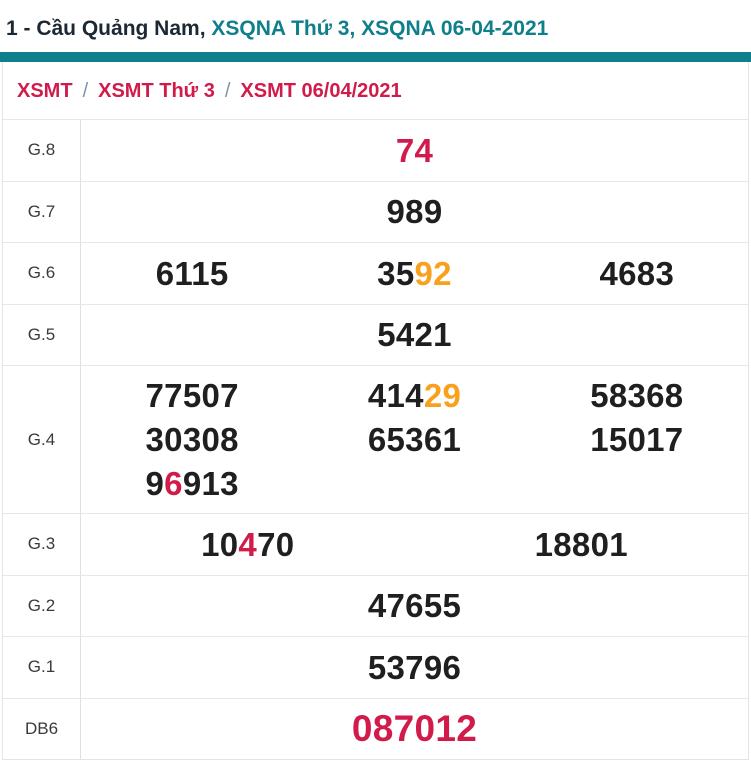 Image resolution: width=751 pixels, height=772 pixels. What do you see at coordinates (42, 150) in the screenshot?
I see `prize-label: G.8` at bounding box center [42, 150].